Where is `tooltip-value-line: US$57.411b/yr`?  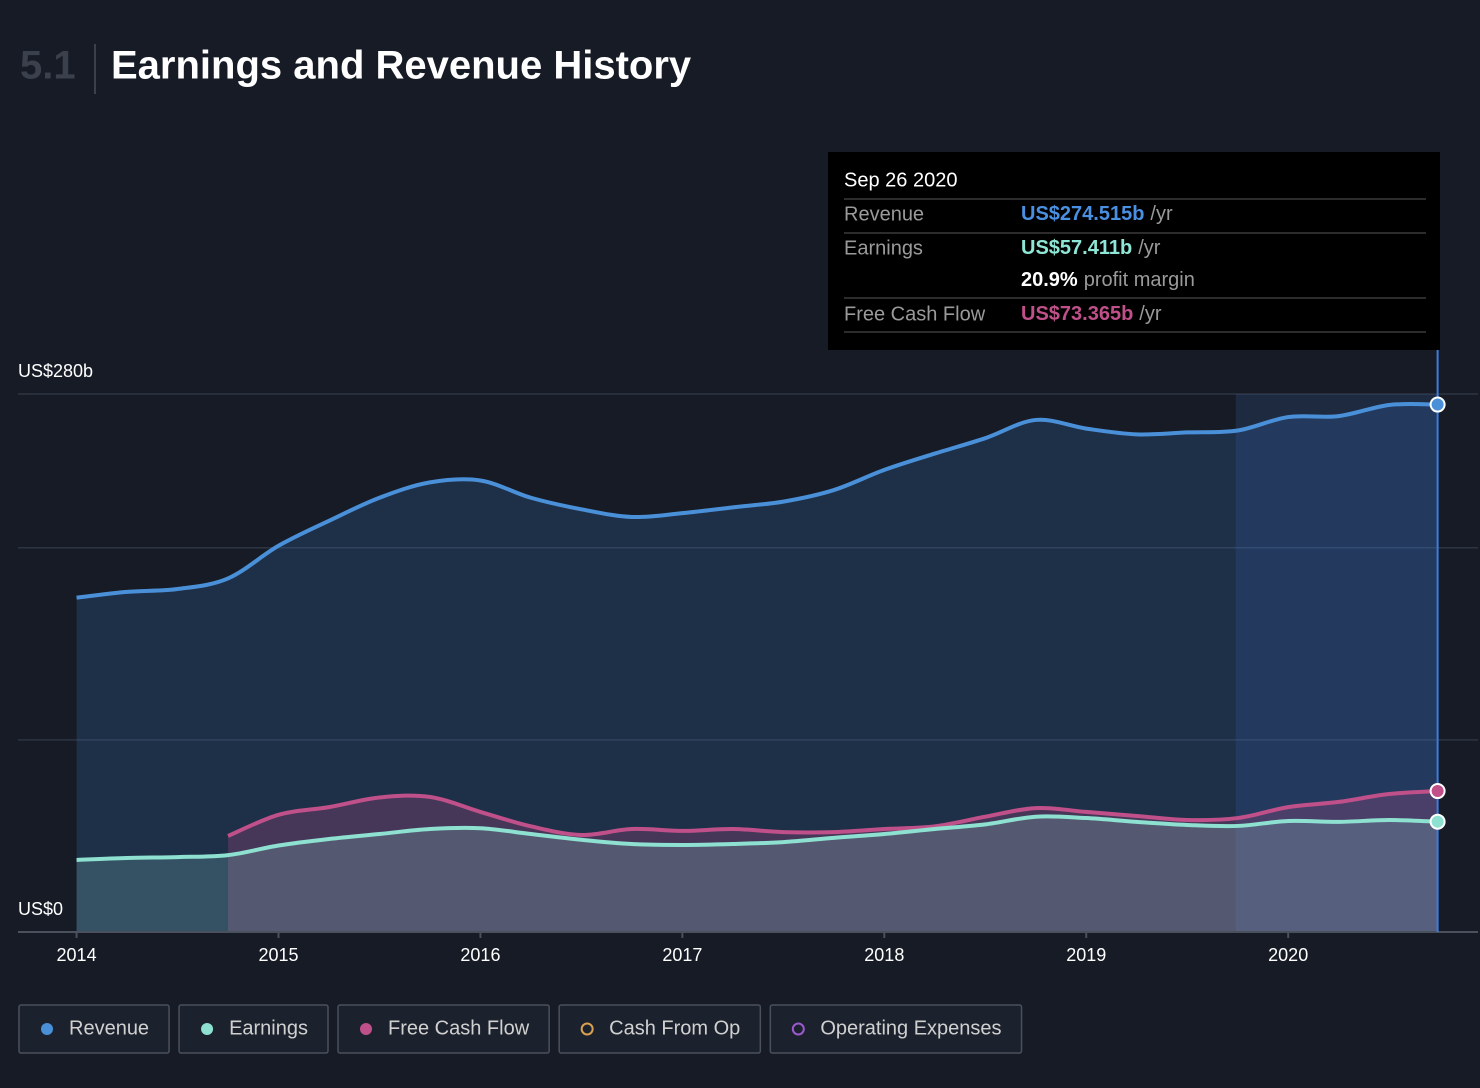
tooltip-value-line: US$57.411b/yr is located at coordinates (1091, 248).